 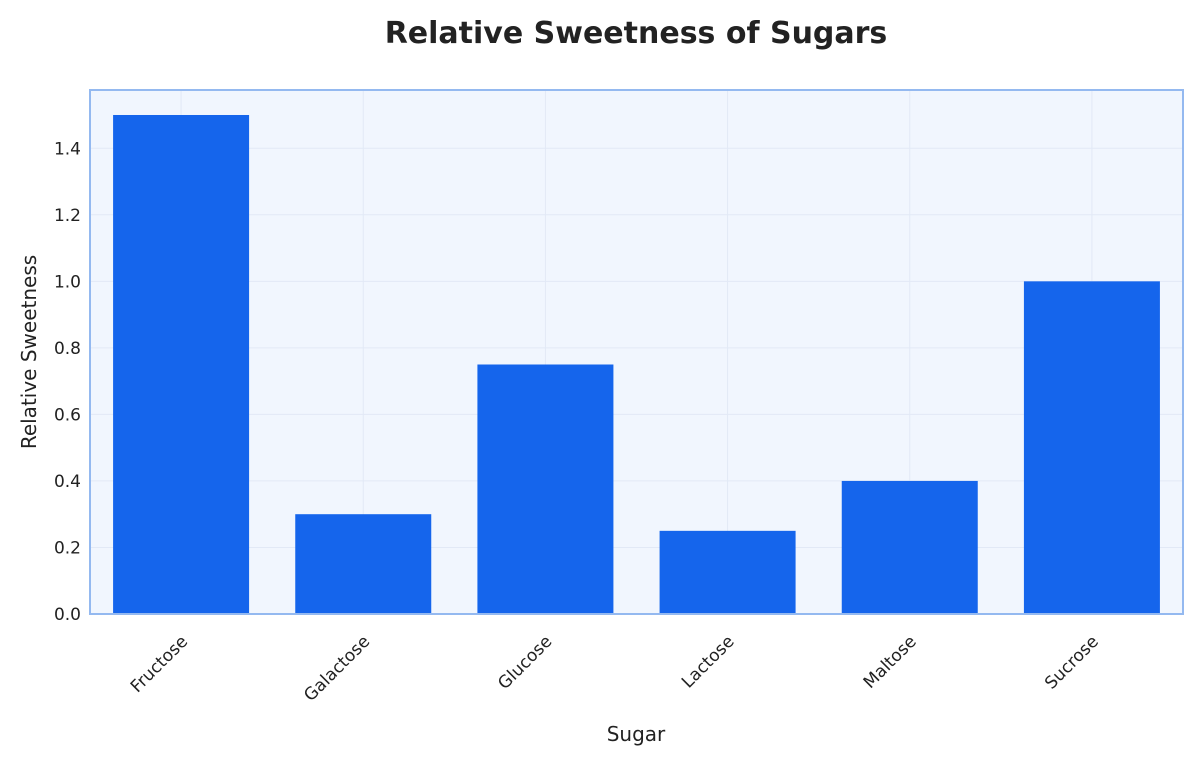 What do you see at coordinates (67, 349) in the screenshot?
I see `y-tick-label: 0.8` at bounding box center [67, 349].